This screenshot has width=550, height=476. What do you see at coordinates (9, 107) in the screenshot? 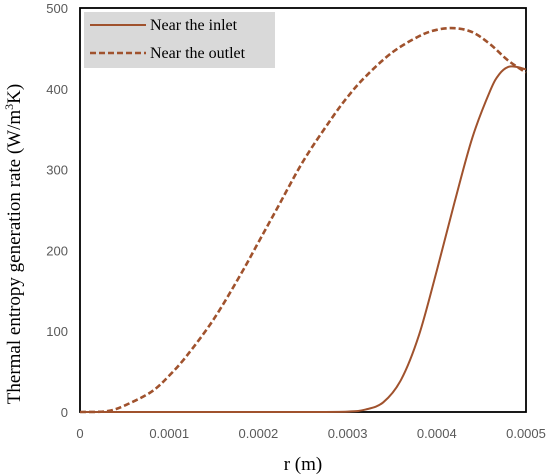
I see `y-axis-title-superscript: 3` at bounding box center [9, 107].